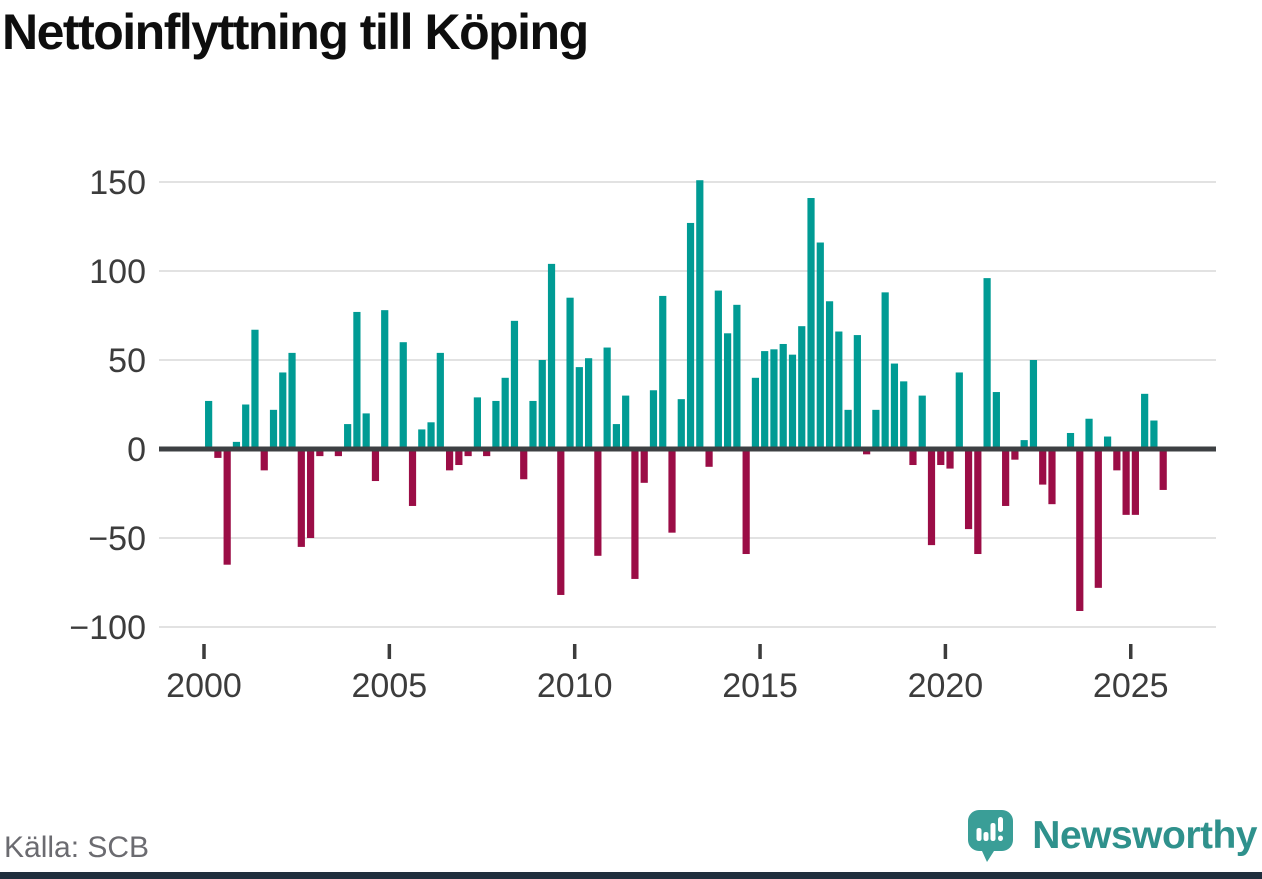 This screenshot has width=1262, height=879. What do you see at coordinates (389, 651) in the screenshot?
I see `x-tick-2005` at bounding box center [389, 651].